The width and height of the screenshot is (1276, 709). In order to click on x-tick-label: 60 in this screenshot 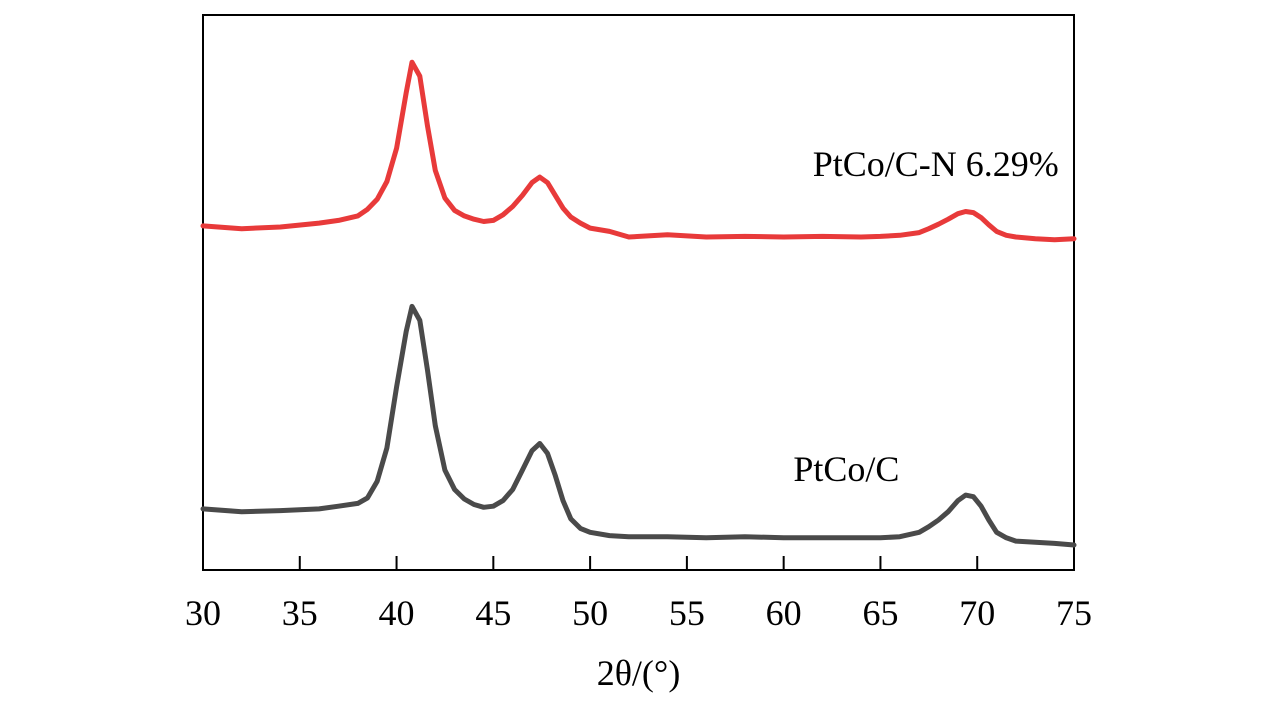, I will do `click(784, 613)`.